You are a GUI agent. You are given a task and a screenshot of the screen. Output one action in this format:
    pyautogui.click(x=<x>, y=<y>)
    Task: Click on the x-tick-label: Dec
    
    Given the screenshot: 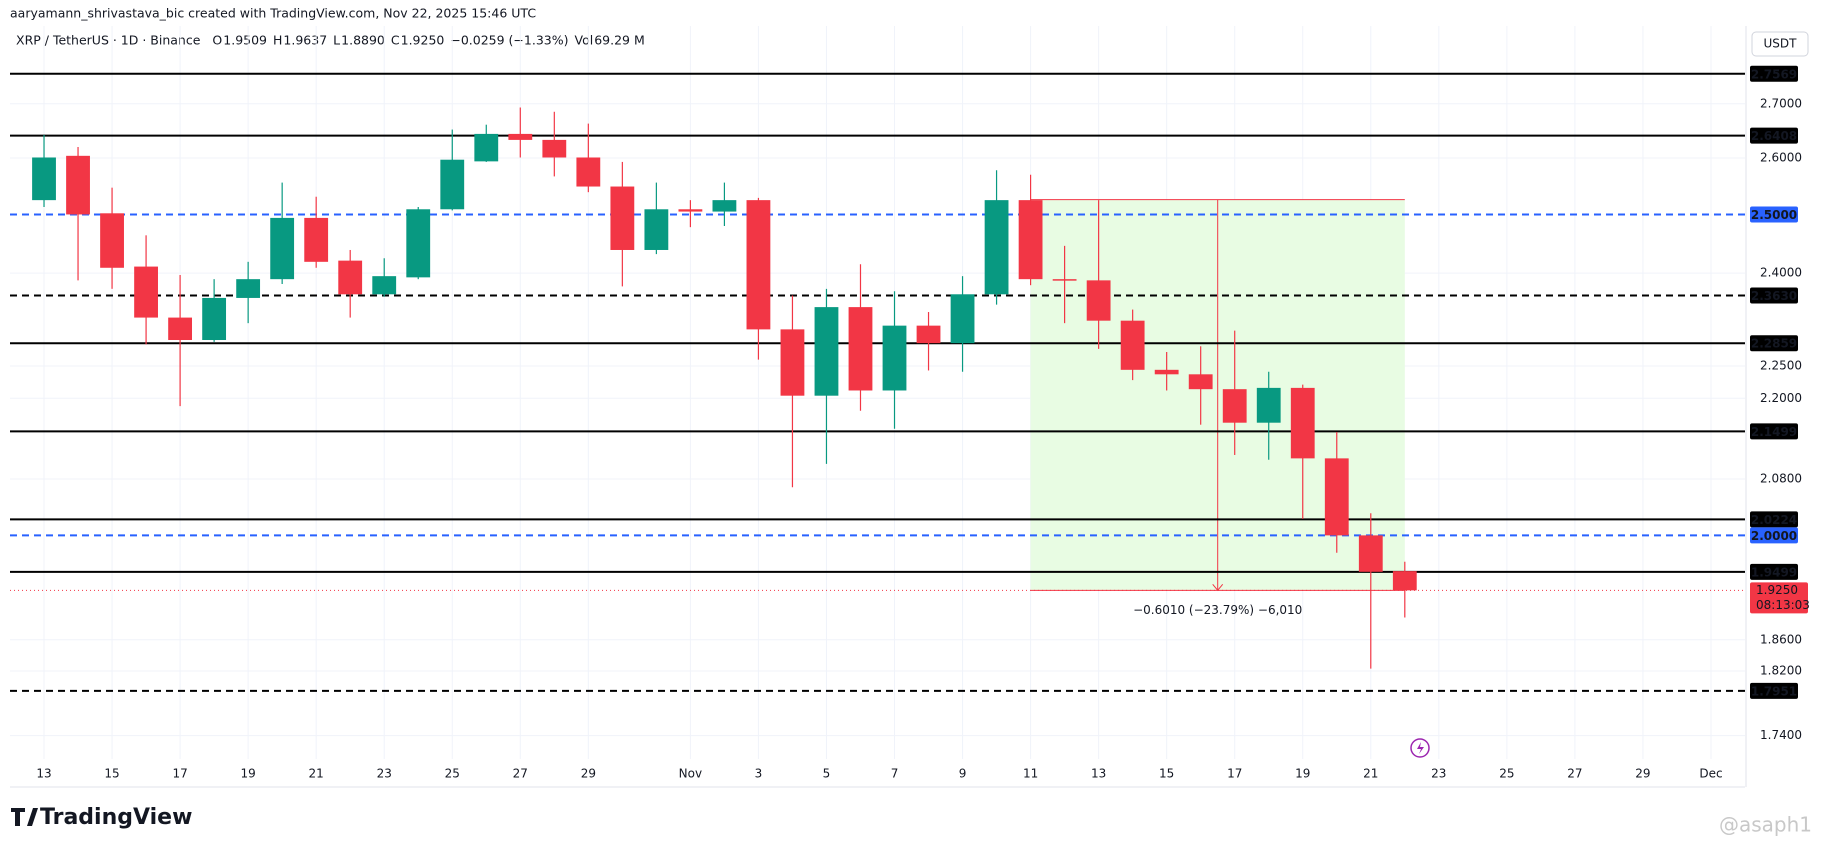 What is the action you would take?
    pyautogui.click(x=1710, y=774)
    